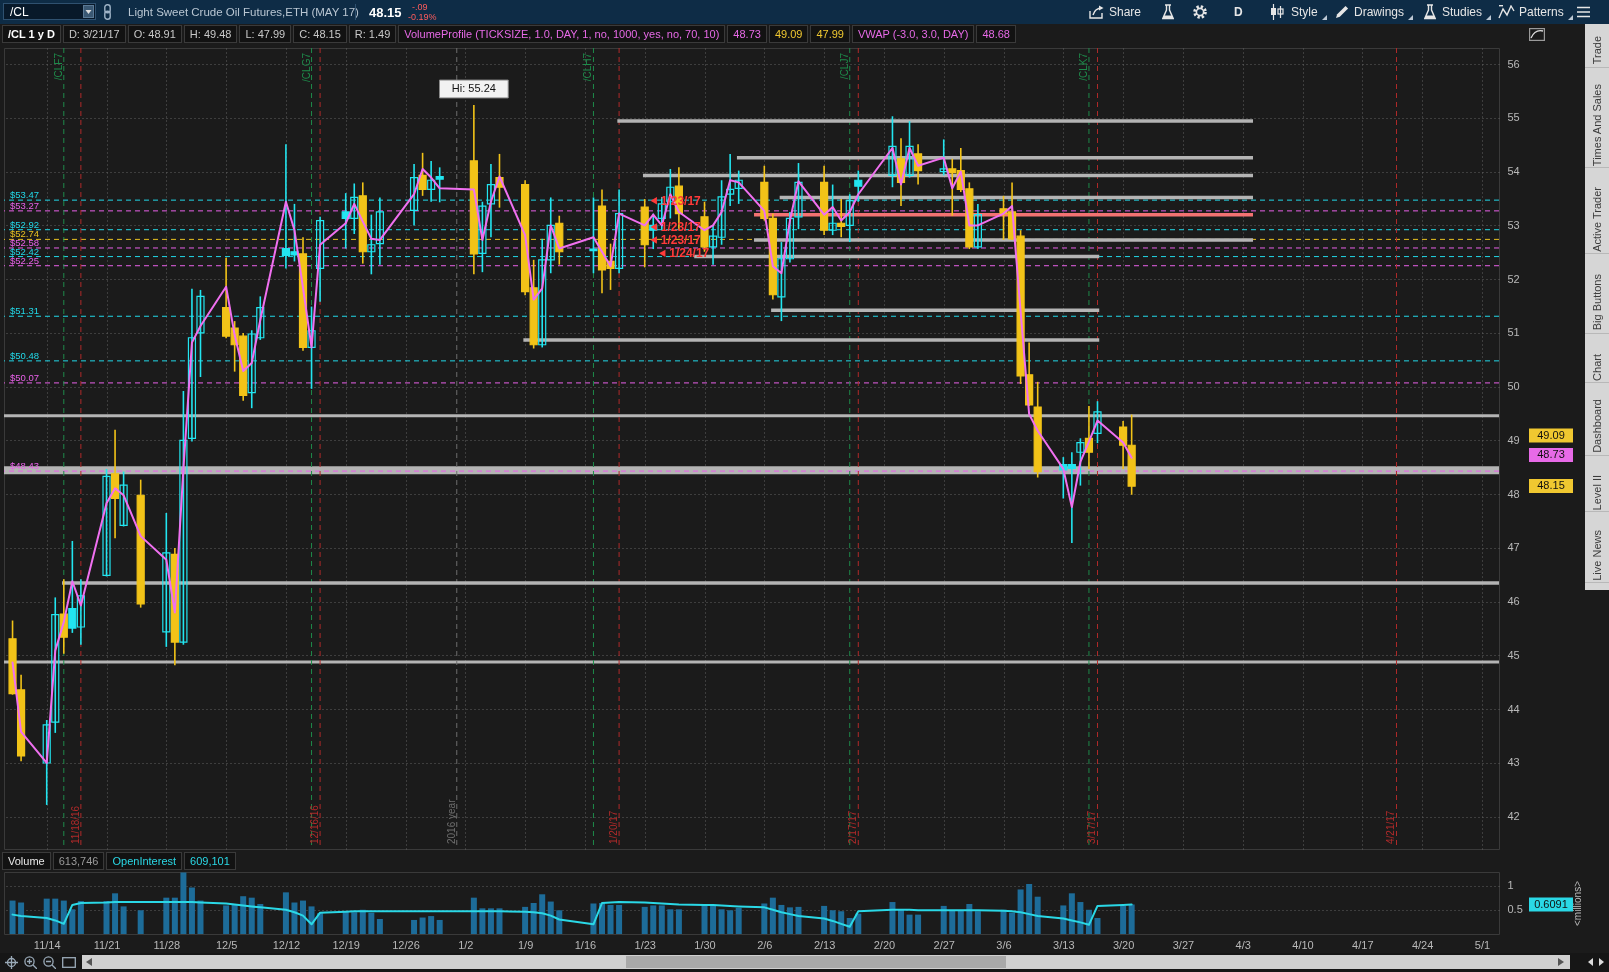 This screenshot has width=1609, height=972. What do you see at coordinates (210, 34) in the screenshot?
I see `text: H: 49.48` at bounding box center [210, 34].